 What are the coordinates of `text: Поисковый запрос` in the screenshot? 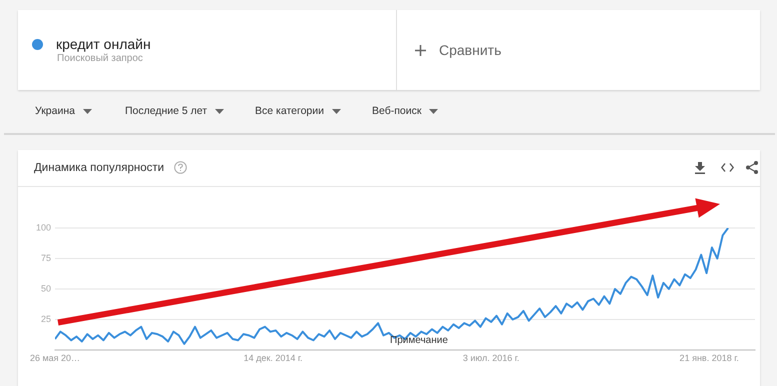 It's located at (100, 58).